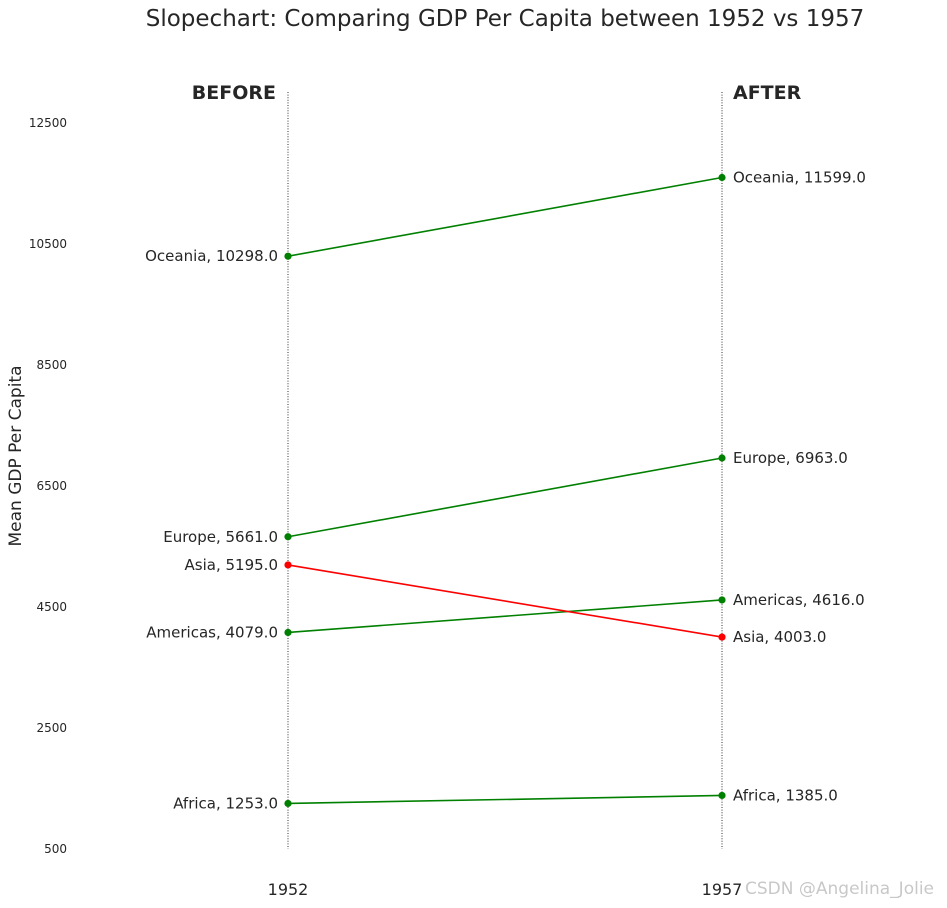 Image resolution: width=947 pixels, height=908 pixels. What do you see at coordinates (799, 178) in the screenshot?
I see `label-1957-oceania: Oceania, 11599.0` at bounding box center [799, 178].